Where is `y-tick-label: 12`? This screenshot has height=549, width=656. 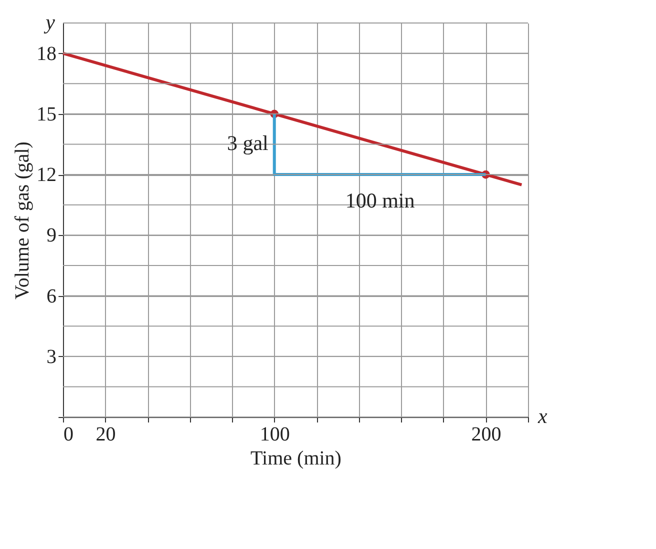
y-tick-label: 12 is located at coordinates (46, 175).